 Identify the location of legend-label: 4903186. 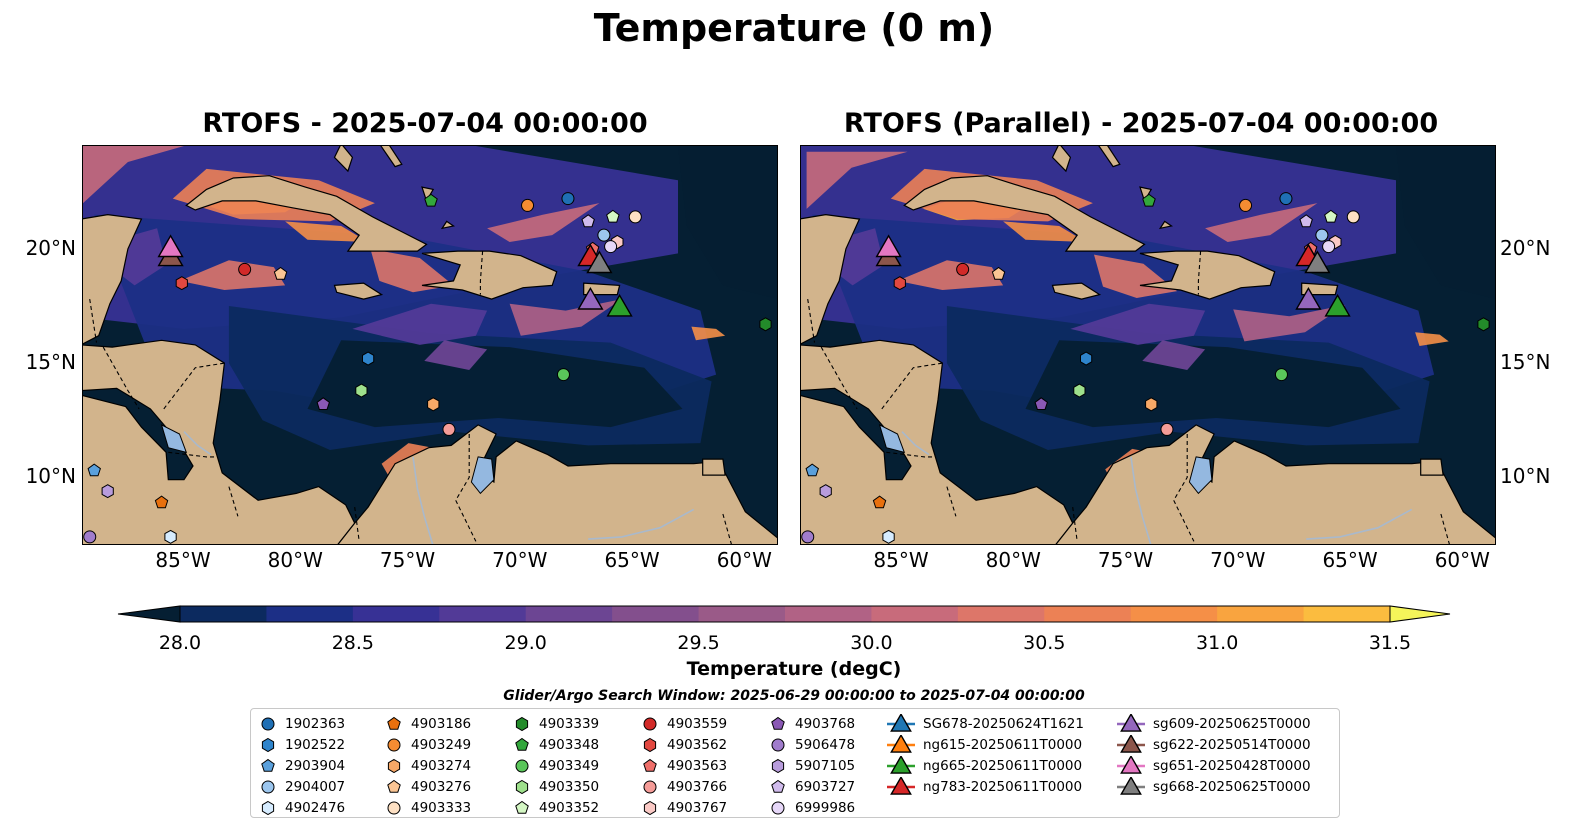
(441, 723).